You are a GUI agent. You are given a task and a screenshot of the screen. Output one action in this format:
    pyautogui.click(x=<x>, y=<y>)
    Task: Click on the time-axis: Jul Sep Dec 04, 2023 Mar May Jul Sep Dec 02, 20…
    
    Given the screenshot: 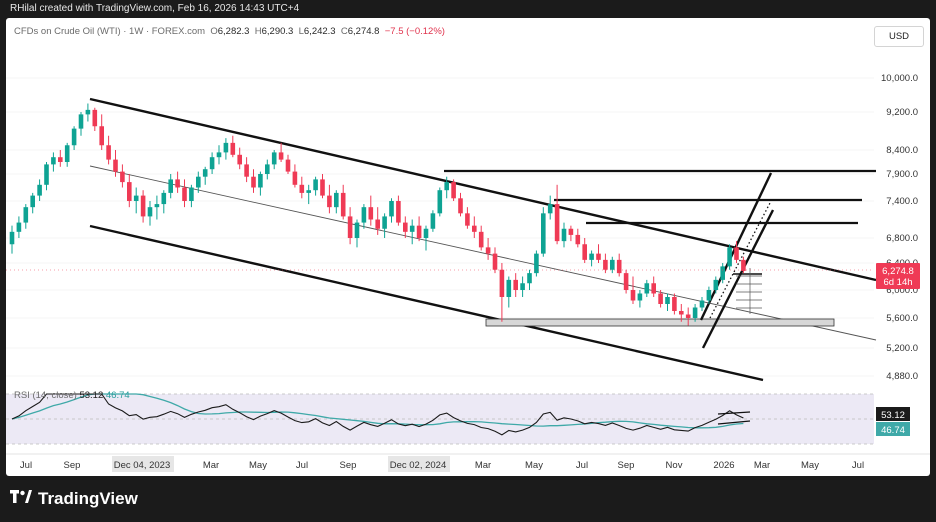 What is the action you would take?
    pyautogui.click(x=442, y=464)
    